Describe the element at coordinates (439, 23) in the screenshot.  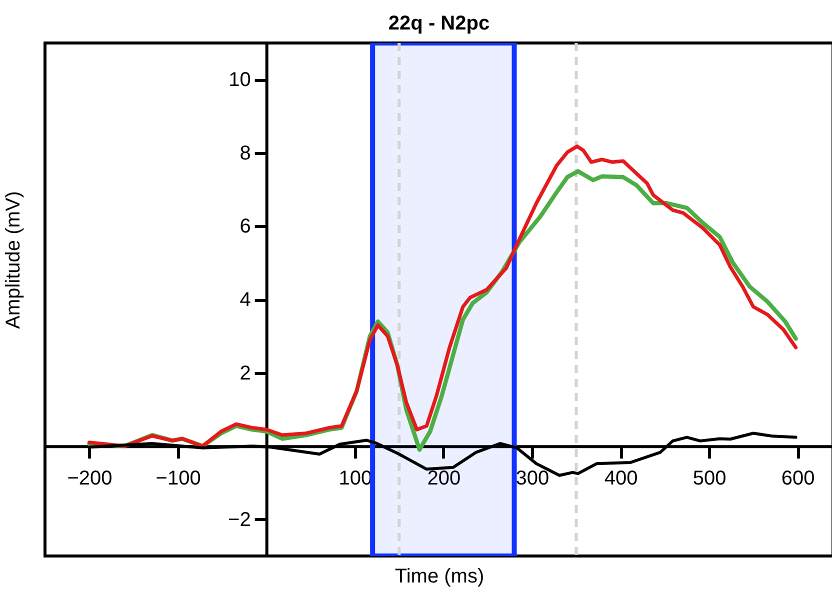
I see `chart-title: 22q - N2pc` at that location.